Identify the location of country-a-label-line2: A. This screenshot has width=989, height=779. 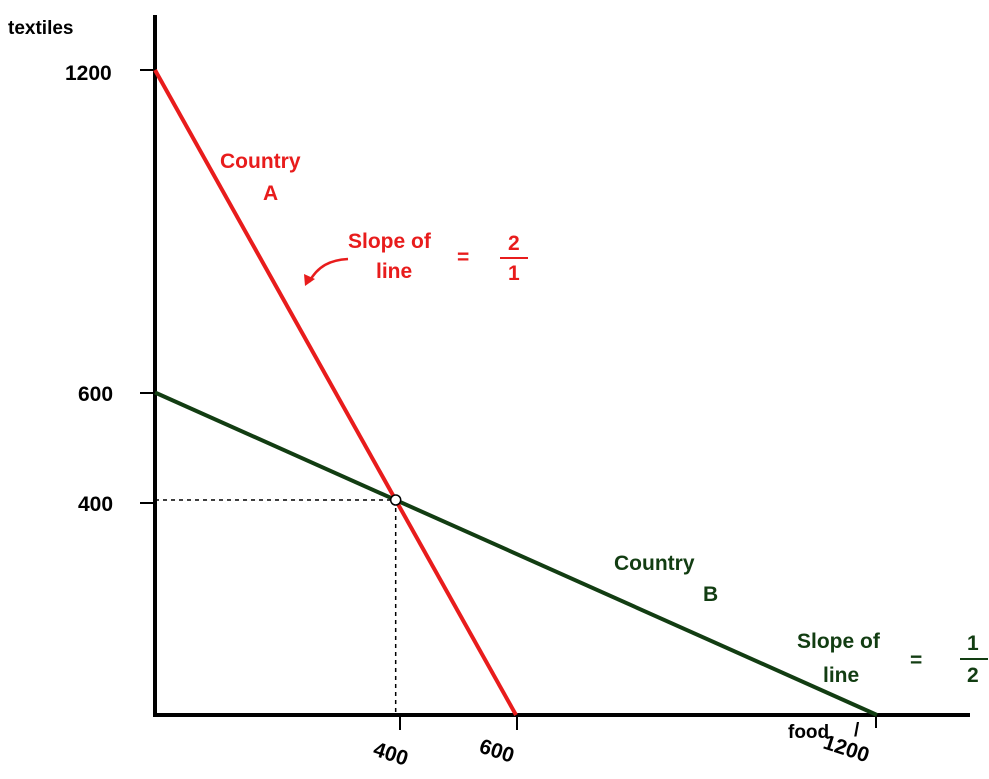
(270, 193).